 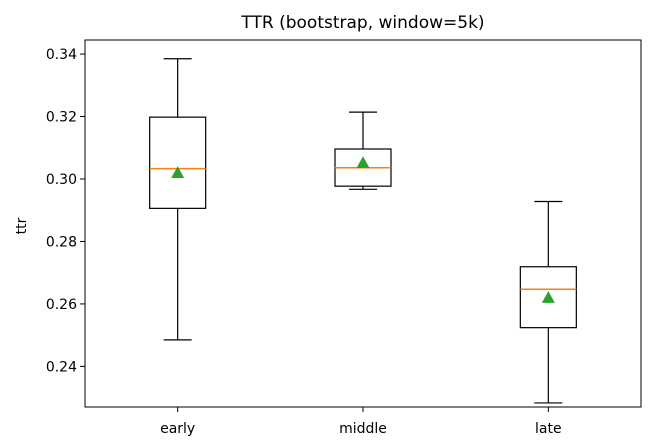 I want to click on x-tick-label: early, so click(x=177, y=429).